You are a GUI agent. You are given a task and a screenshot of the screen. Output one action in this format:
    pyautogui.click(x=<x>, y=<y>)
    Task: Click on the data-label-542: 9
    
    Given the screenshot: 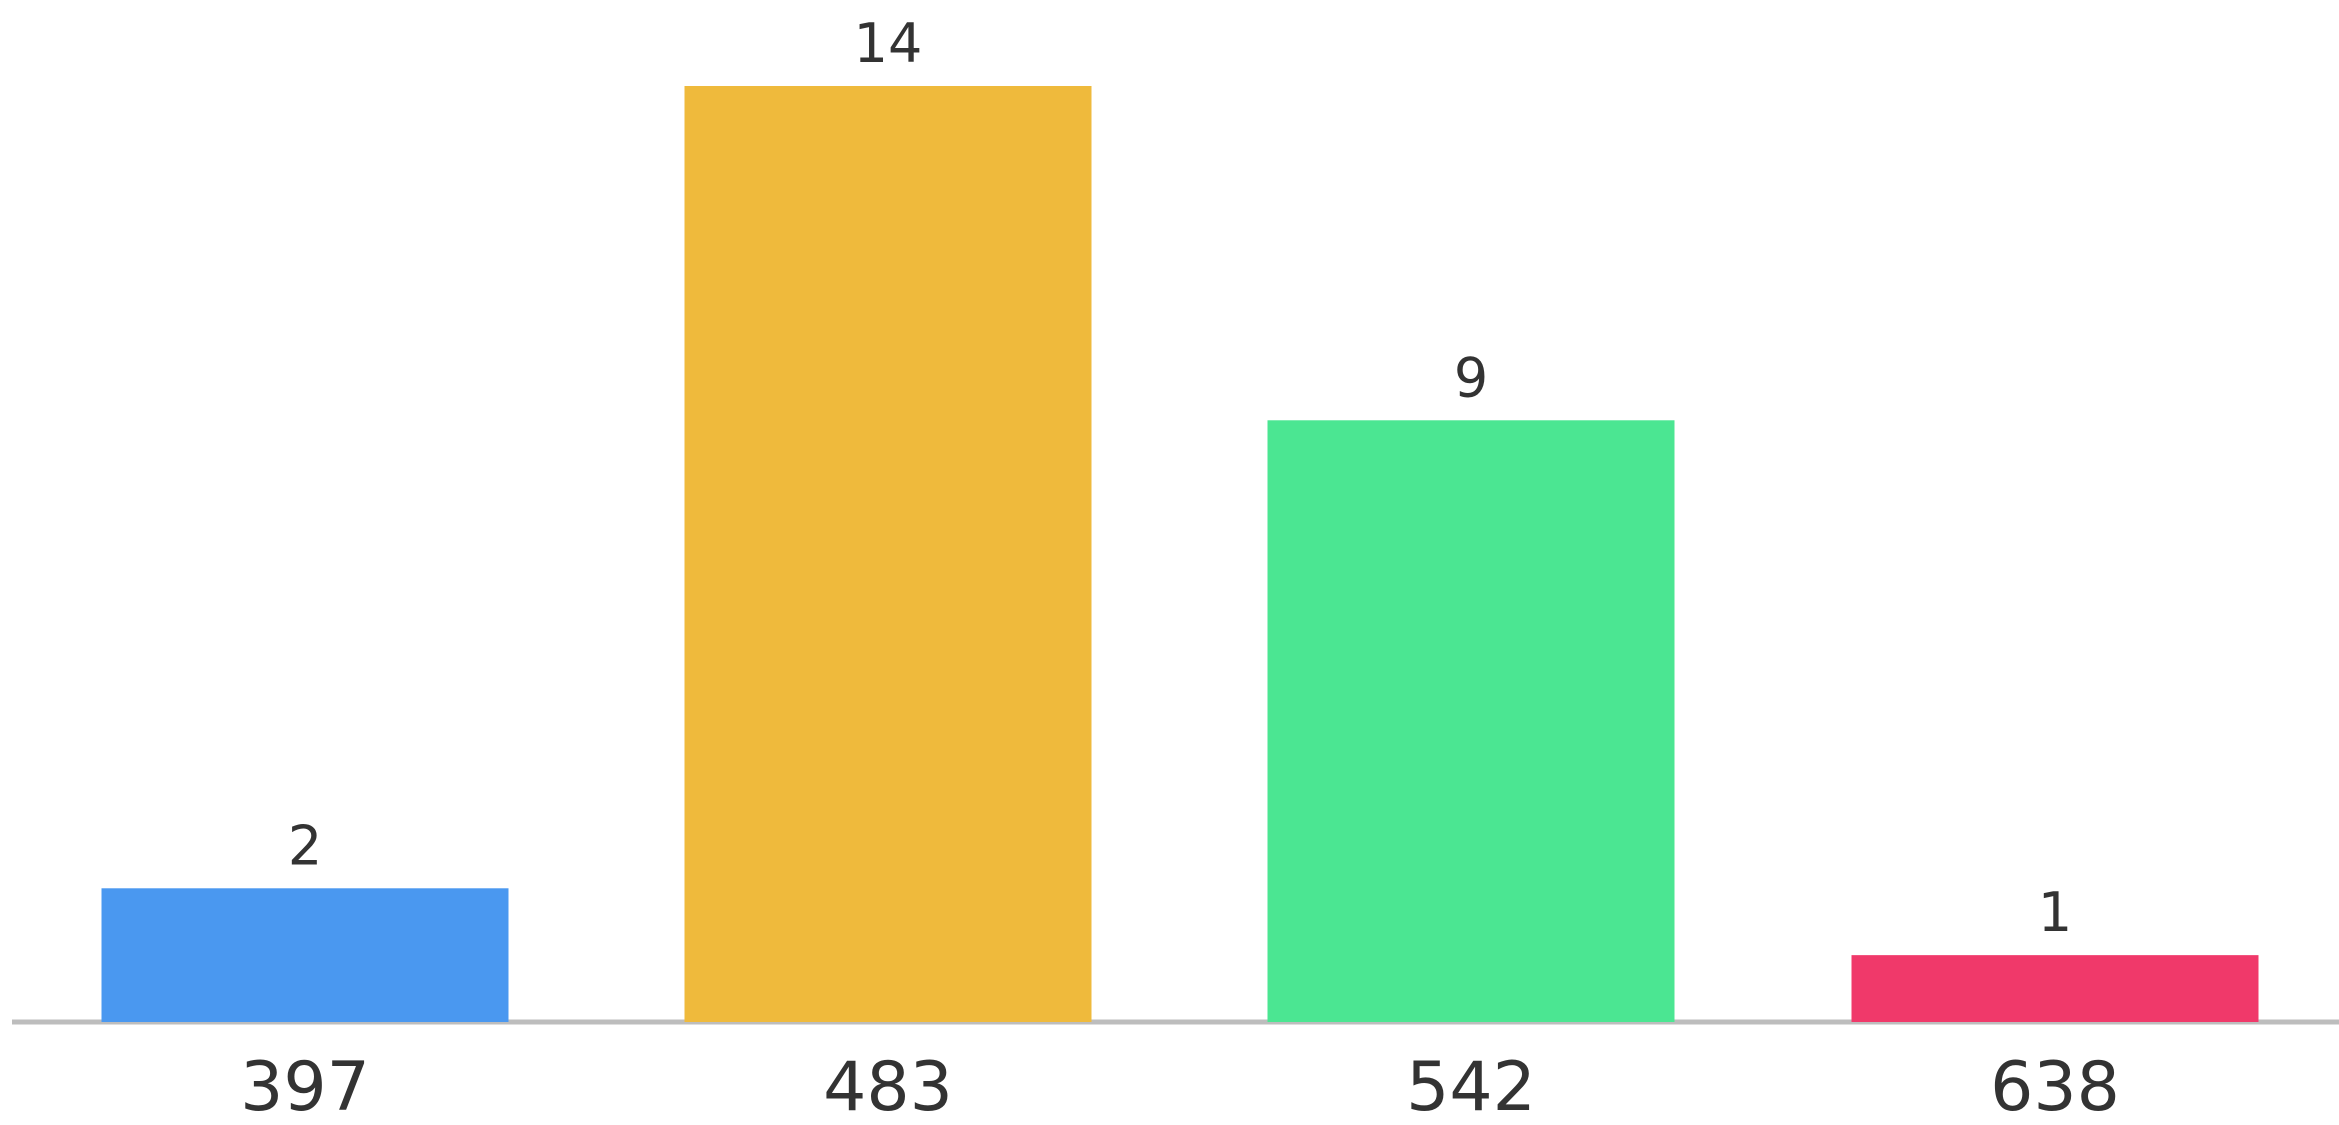 What is the action you would take?
    pyautogui.click(x=1471, y=377)
    